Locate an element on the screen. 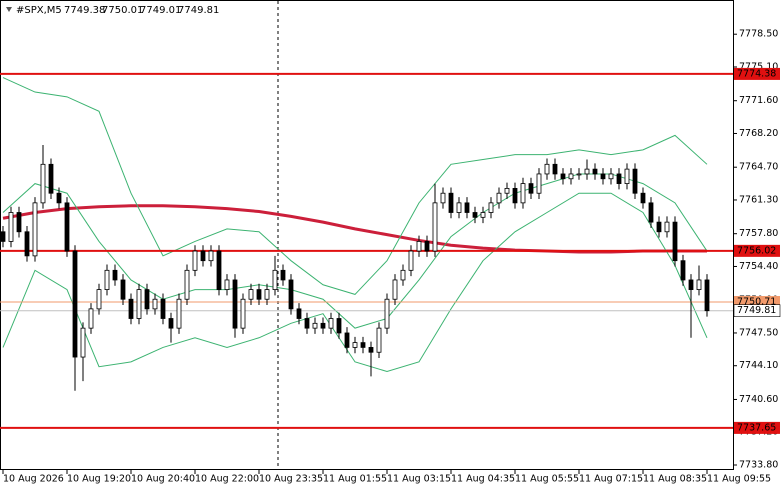 The height and width of the screenshot is (489, 781). x-tick-label: 10 Aug 2026 is located at coordinates (33, 479).